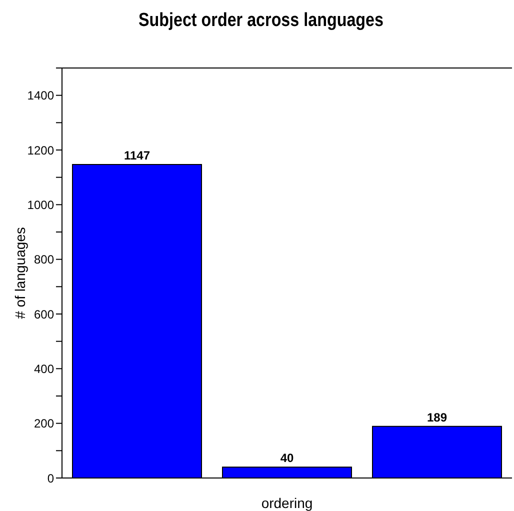  Describe the element at coordinates (50, 478) in the screenshot. I see `y-tick-label: 0` at that location.